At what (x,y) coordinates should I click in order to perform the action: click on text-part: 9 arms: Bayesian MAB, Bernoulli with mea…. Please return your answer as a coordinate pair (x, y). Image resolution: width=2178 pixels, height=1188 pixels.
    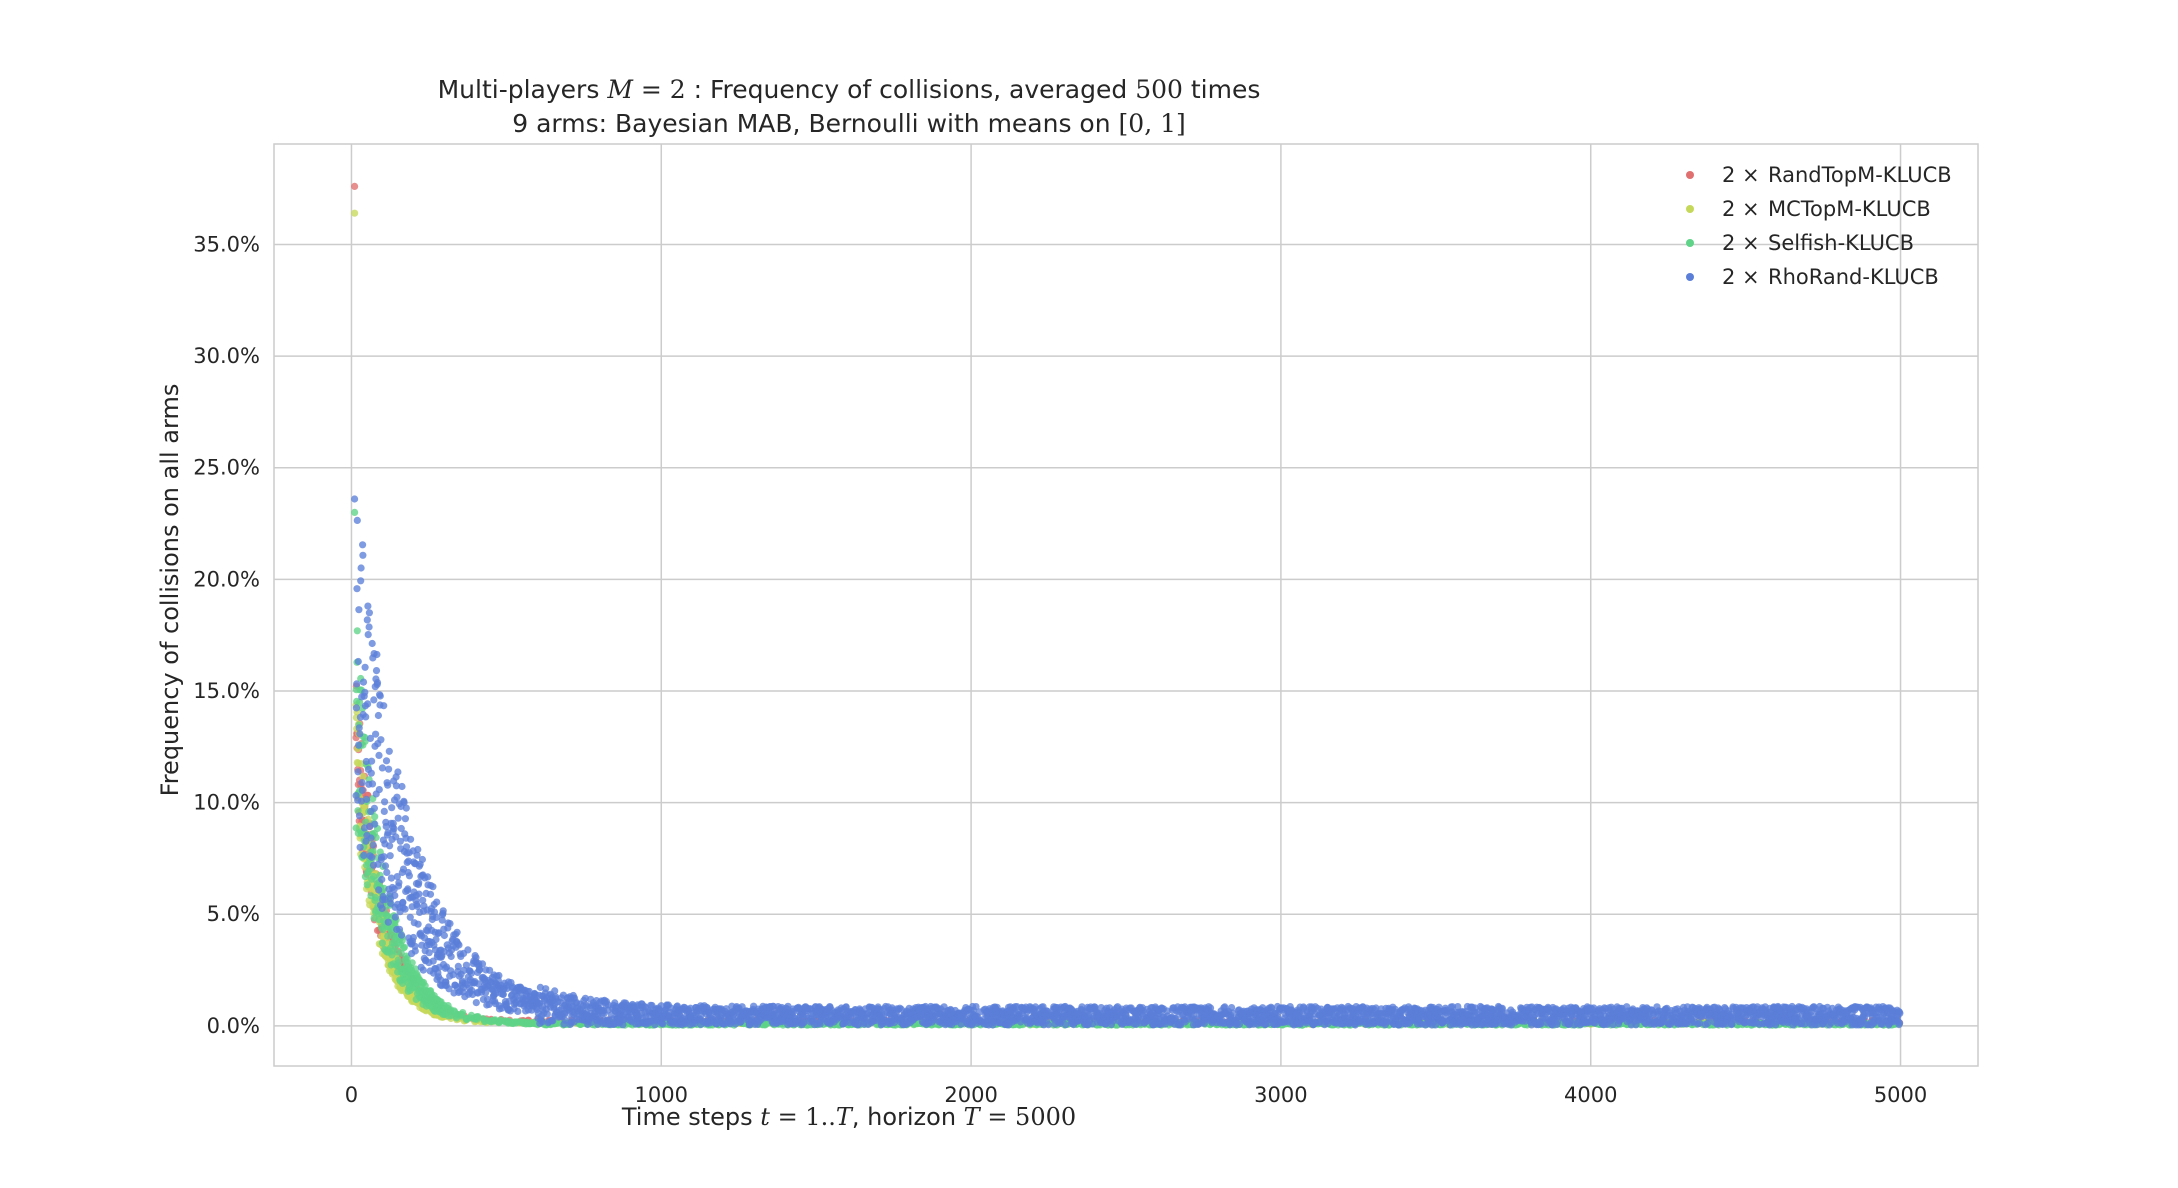
    Looking at the image, I should click on (815, 123).